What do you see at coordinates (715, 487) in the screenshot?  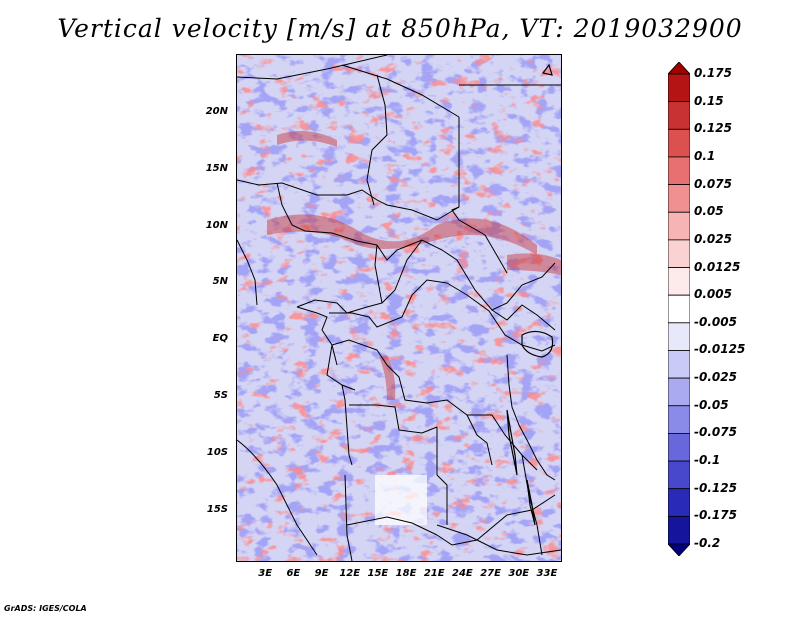 I see `colorbar-level-label: -0.125` at bounding box center [715, 487].